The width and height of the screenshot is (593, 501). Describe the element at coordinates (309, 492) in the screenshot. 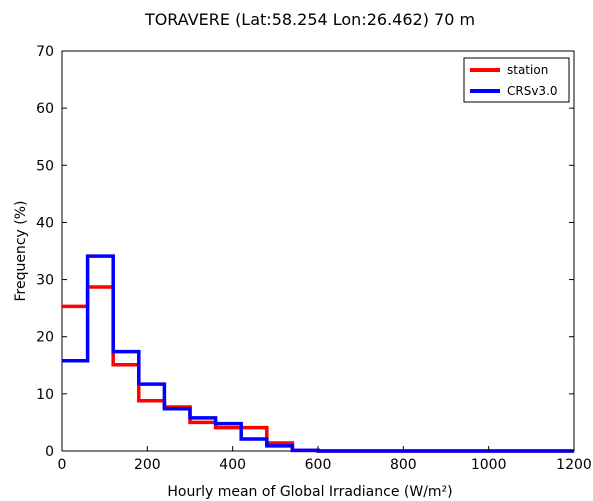

I see `x-axis-label: Hourly mean of Global Irradiance (W/m²)` at that location.